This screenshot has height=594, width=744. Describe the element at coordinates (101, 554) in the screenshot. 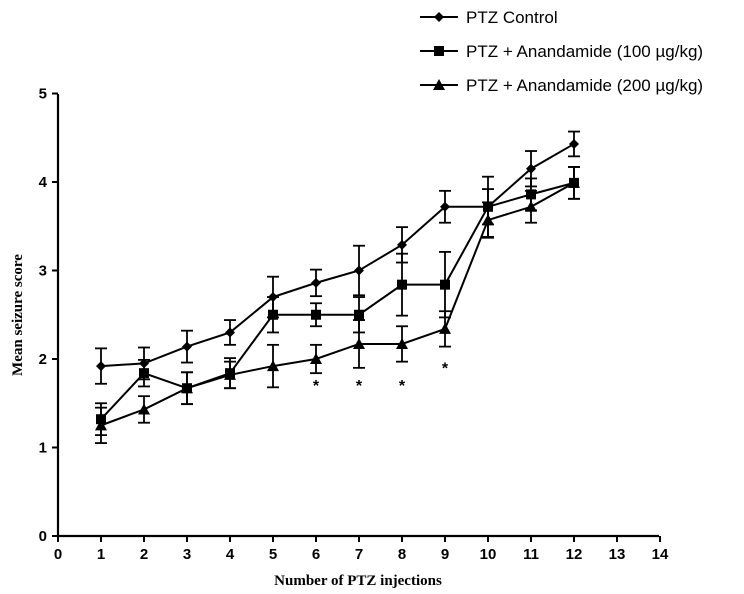

I see `x-tick-label-1: 1` at that location.